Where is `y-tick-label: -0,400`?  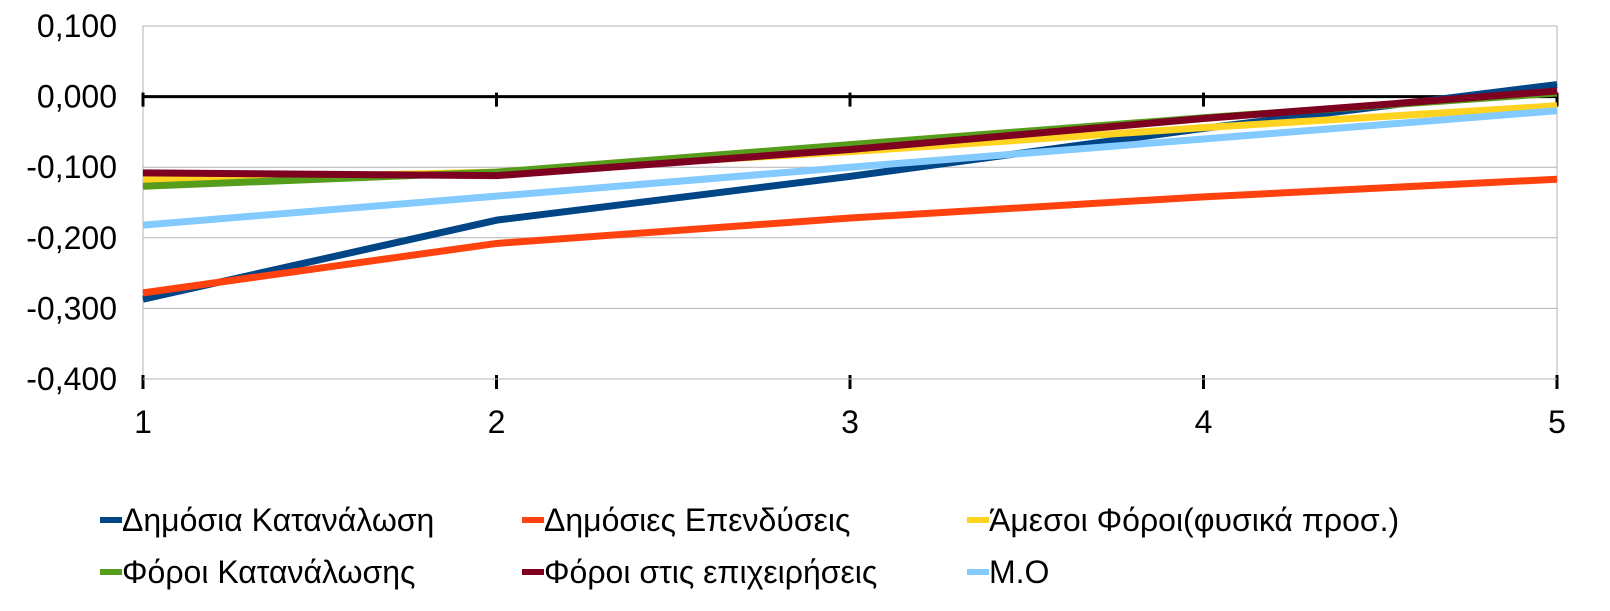
y-tick-label: -0,400 is located at coordinates (71, 379).